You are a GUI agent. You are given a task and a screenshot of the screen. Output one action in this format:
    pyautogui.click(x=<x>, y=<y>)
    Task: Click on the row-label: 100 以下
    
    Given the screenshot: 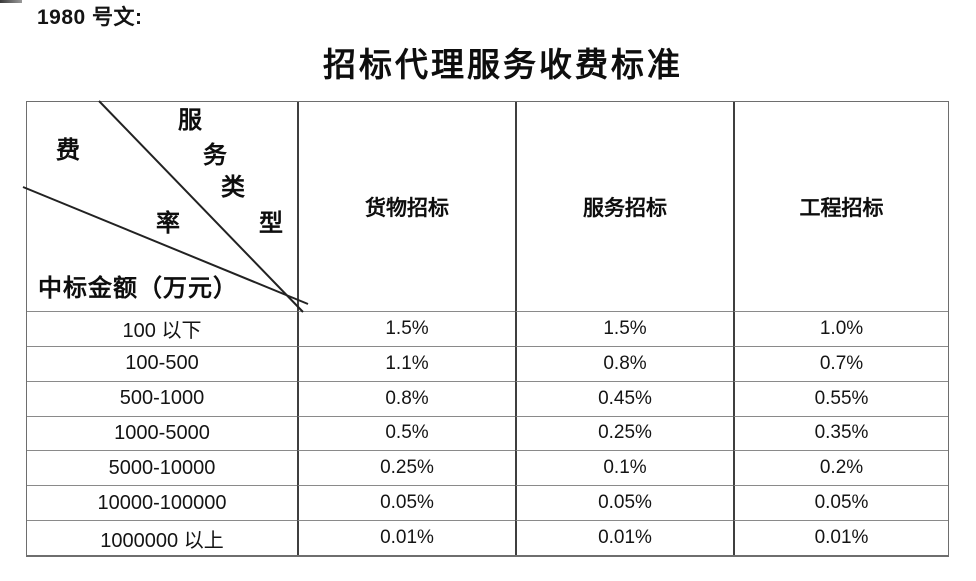 What is the action you would take?
    pyautogui.click(x=162, y=328)
    